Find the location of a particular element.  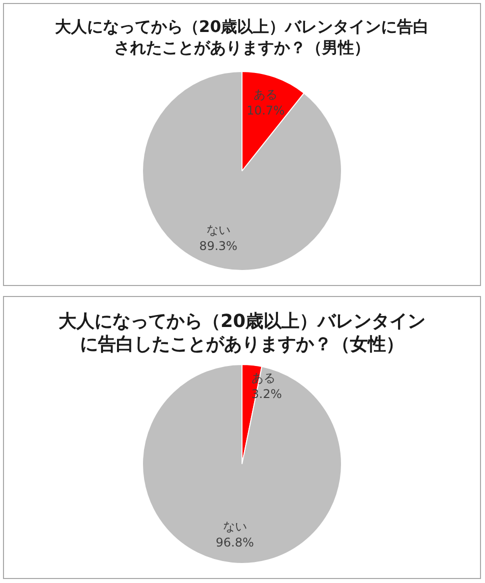

data-label: 10.7% is located at coordinates (265, 110).